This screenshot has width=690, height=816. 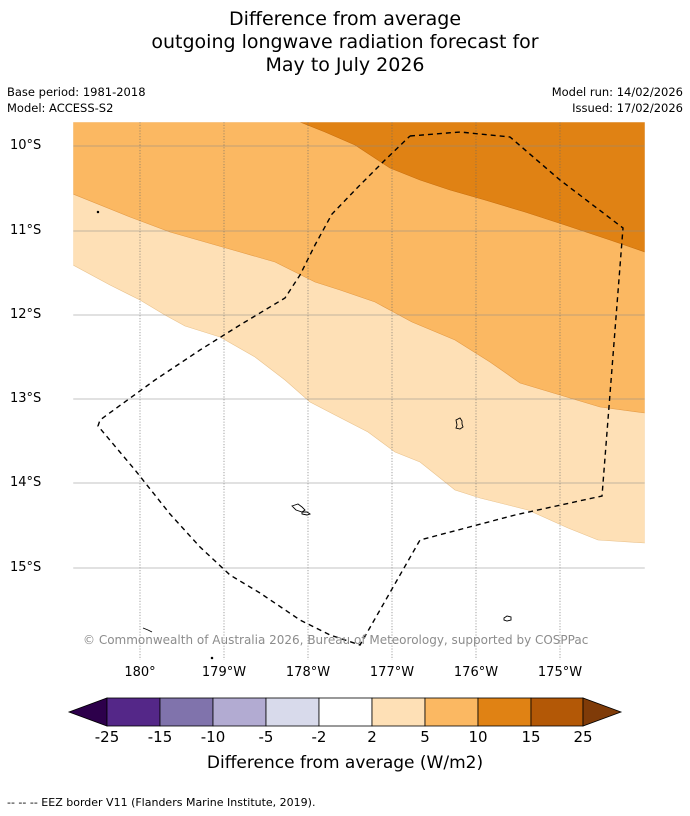 I want to click on lat-label: 11°S, so click(x=26, y=230).